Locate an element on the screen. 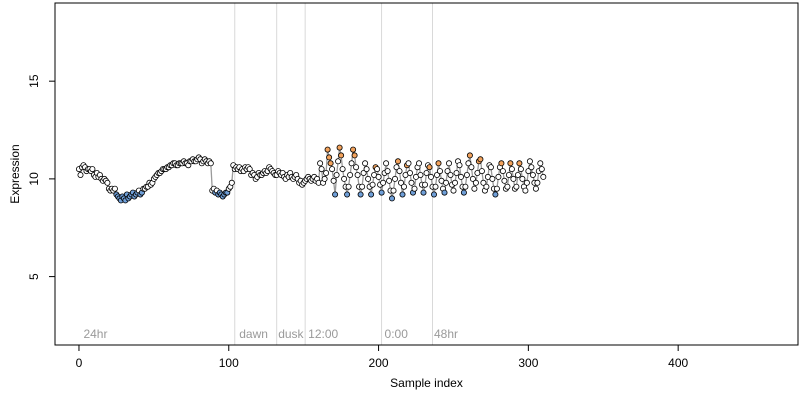 This screenshot has width=800, height=400. x-axis: 0 100 200 300 400 is located at coordinates (382, 357).